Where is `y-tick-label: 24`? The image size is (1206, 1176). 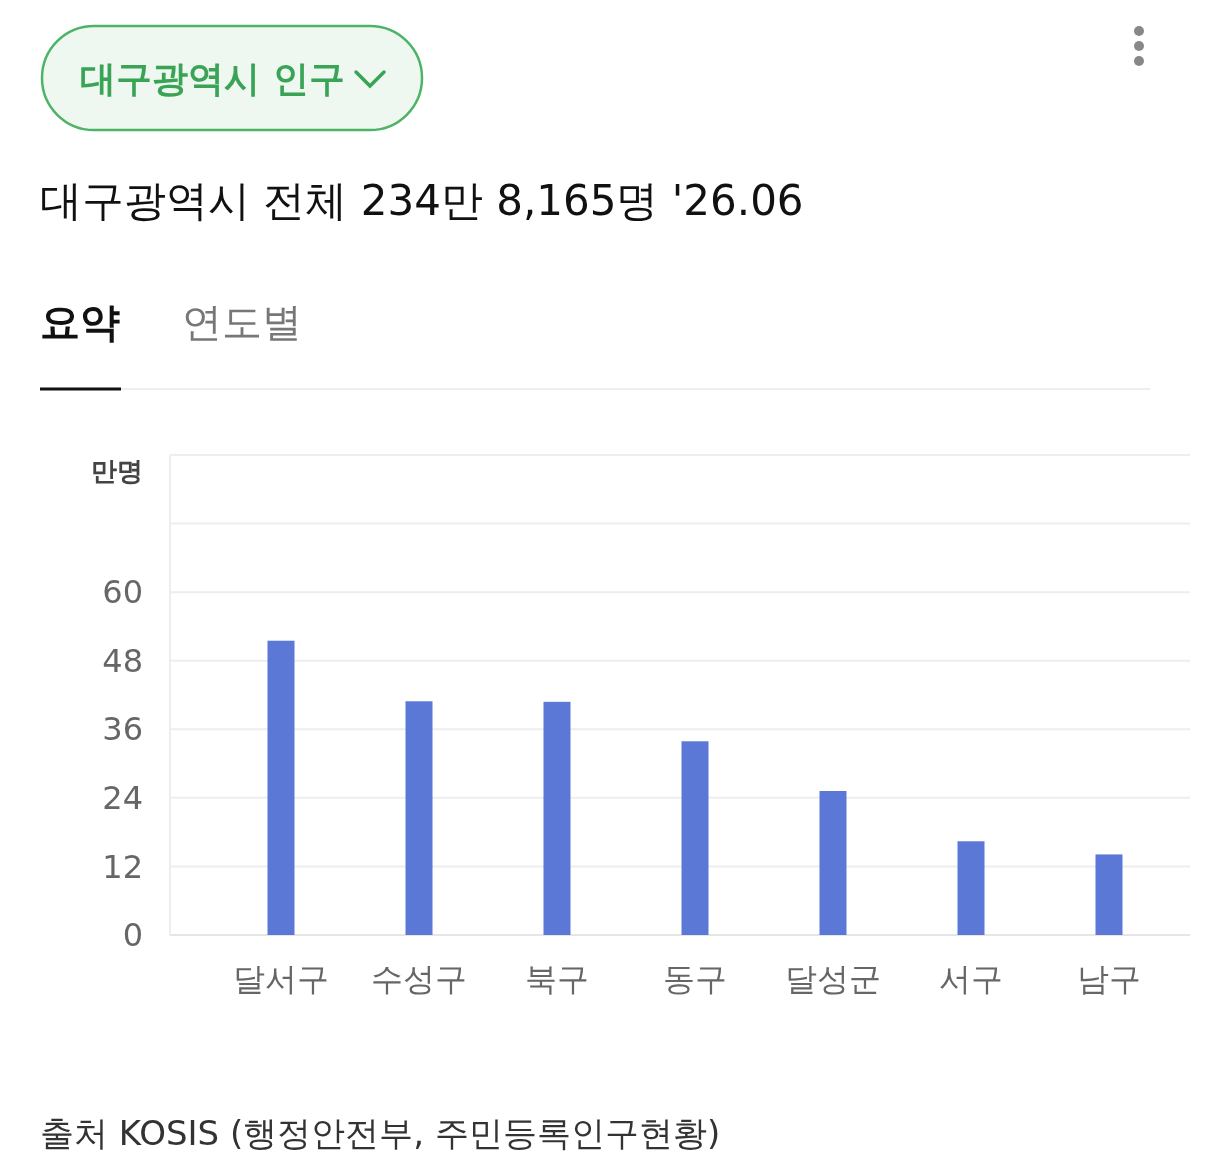 y-tick-label: 24 is located at coordinates (122, 798).